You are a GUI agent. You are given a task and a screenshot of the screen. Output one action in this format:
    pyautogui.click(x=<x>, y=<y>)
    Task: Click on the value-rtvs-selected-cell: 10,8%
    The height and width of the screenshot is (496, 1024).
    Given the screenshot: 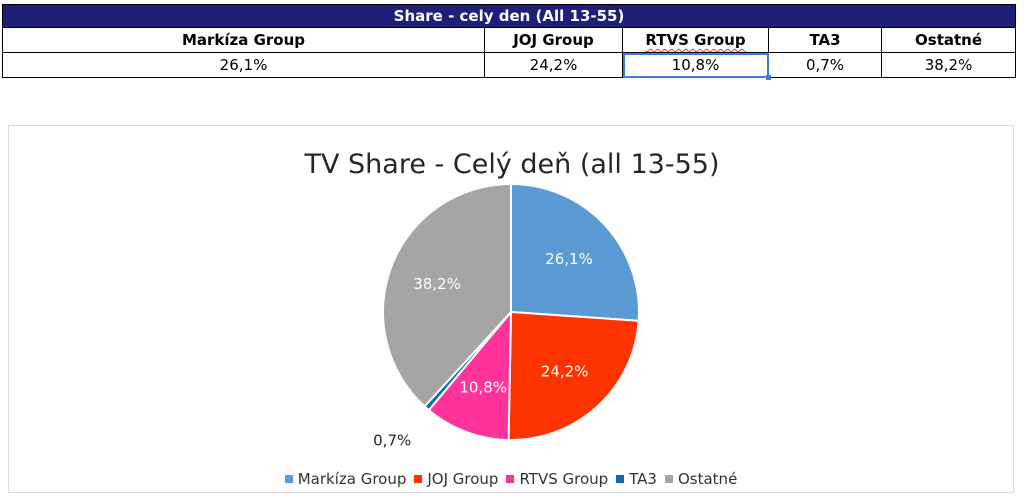 What is the action you would take?
    pyautogui.click(x=696, y=66)
    